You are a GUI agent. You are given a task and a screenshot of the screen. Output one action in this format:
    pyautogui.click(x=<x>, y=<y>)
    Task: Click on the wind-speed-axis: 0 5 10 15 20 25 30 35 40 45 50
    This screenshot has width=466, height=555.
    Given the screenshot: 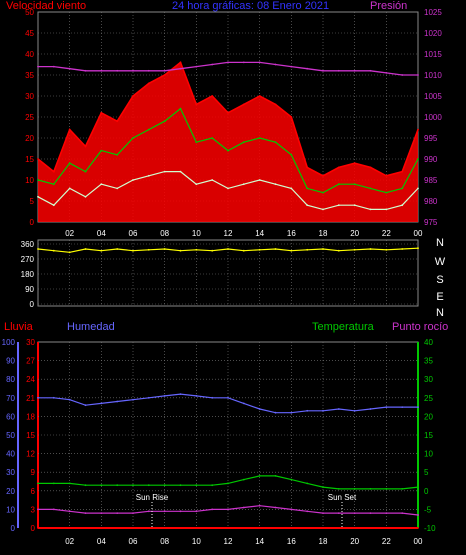 What is the action you would take?
    pyautogui.click(x=29, y=117)
    